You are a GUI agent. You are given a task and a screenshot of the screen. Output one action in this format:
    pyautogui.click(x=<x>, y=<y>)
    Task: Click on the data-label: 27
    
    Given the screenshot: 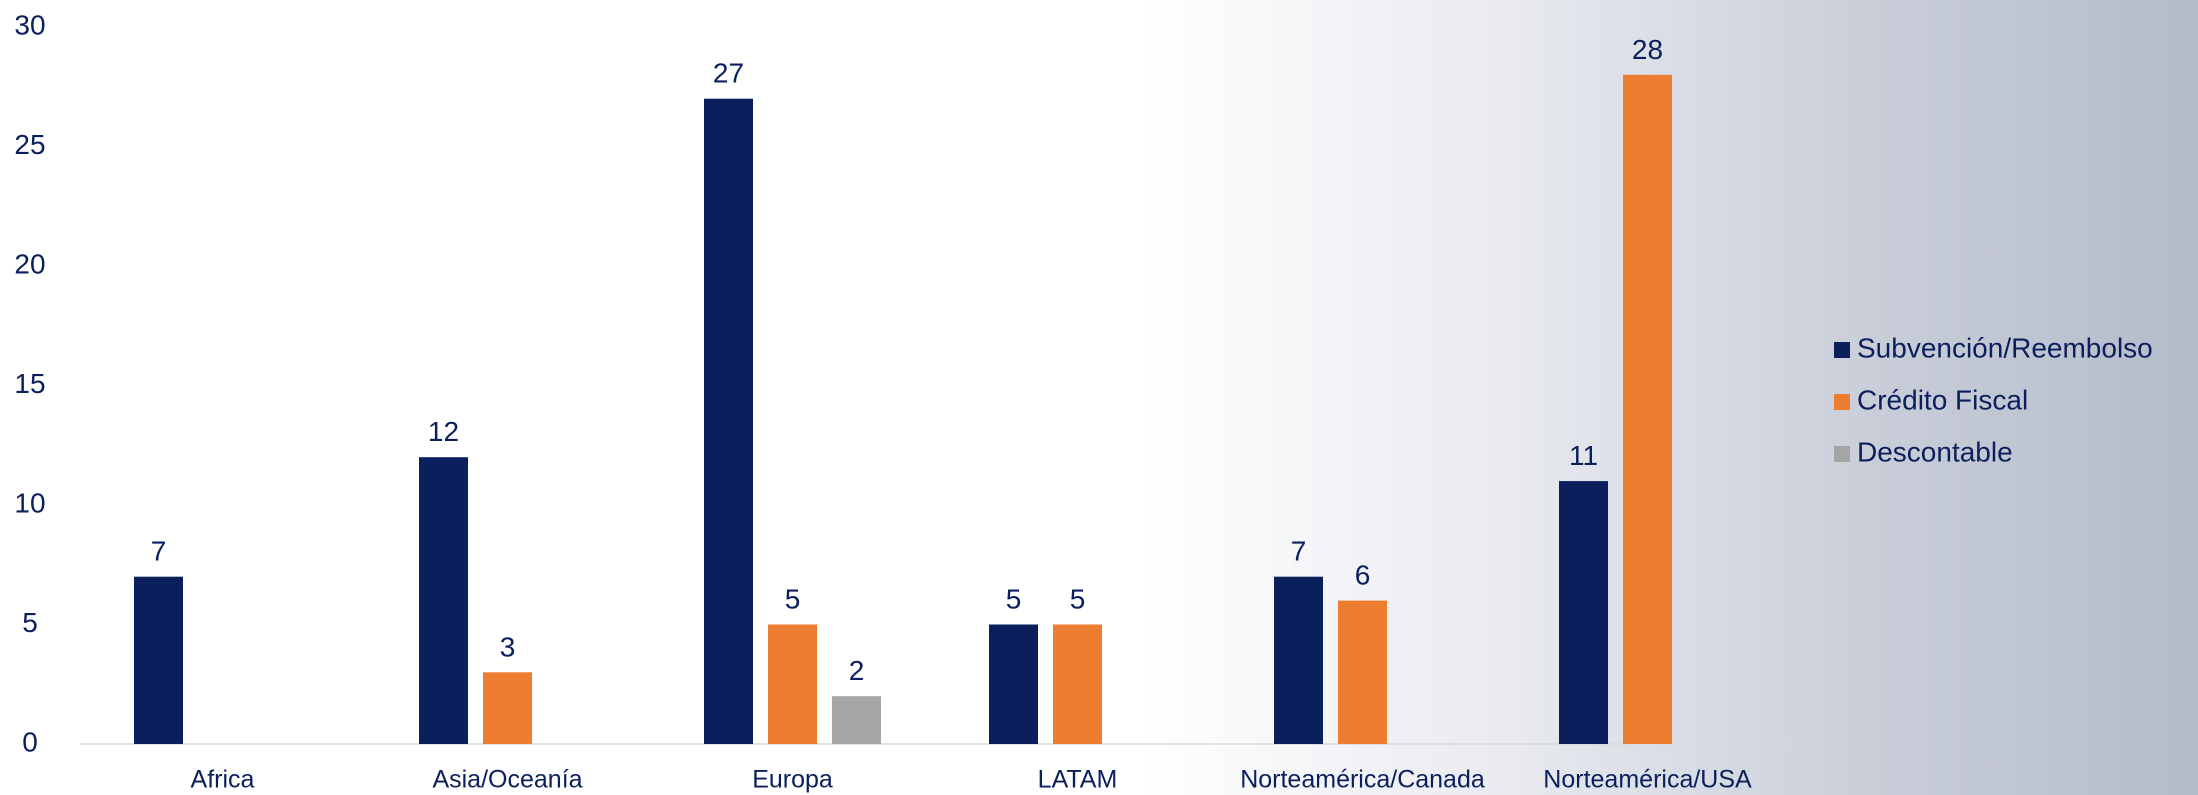 What is the action you would take?
    pyautogui.click(x=728, y=73)
    